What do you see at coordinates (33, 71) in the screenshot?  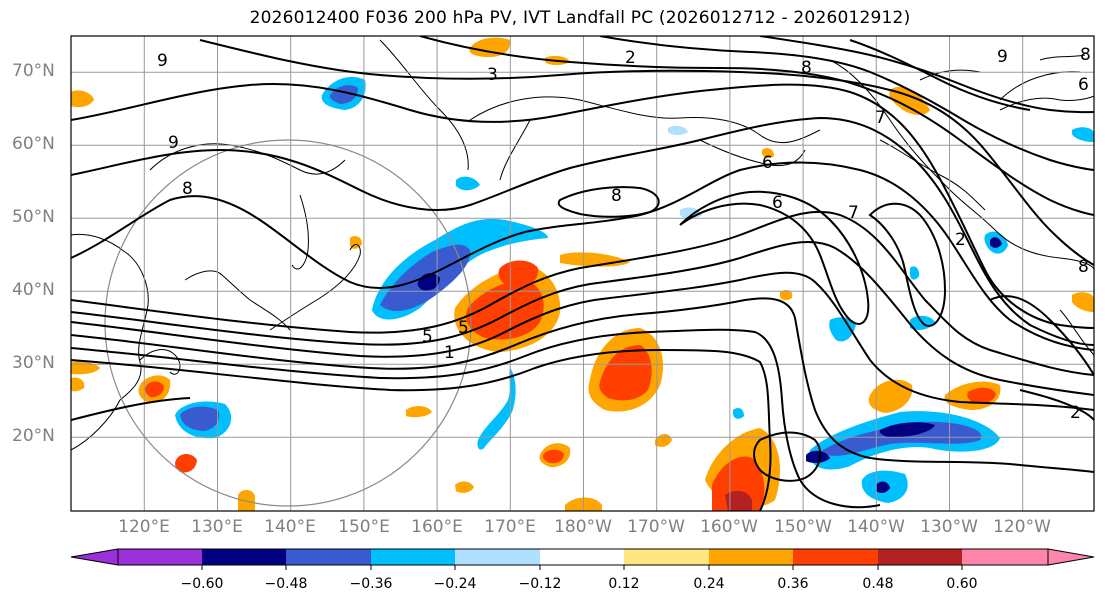 I see `lat-label-70n: 70°N` at bounding box center [33, 71].